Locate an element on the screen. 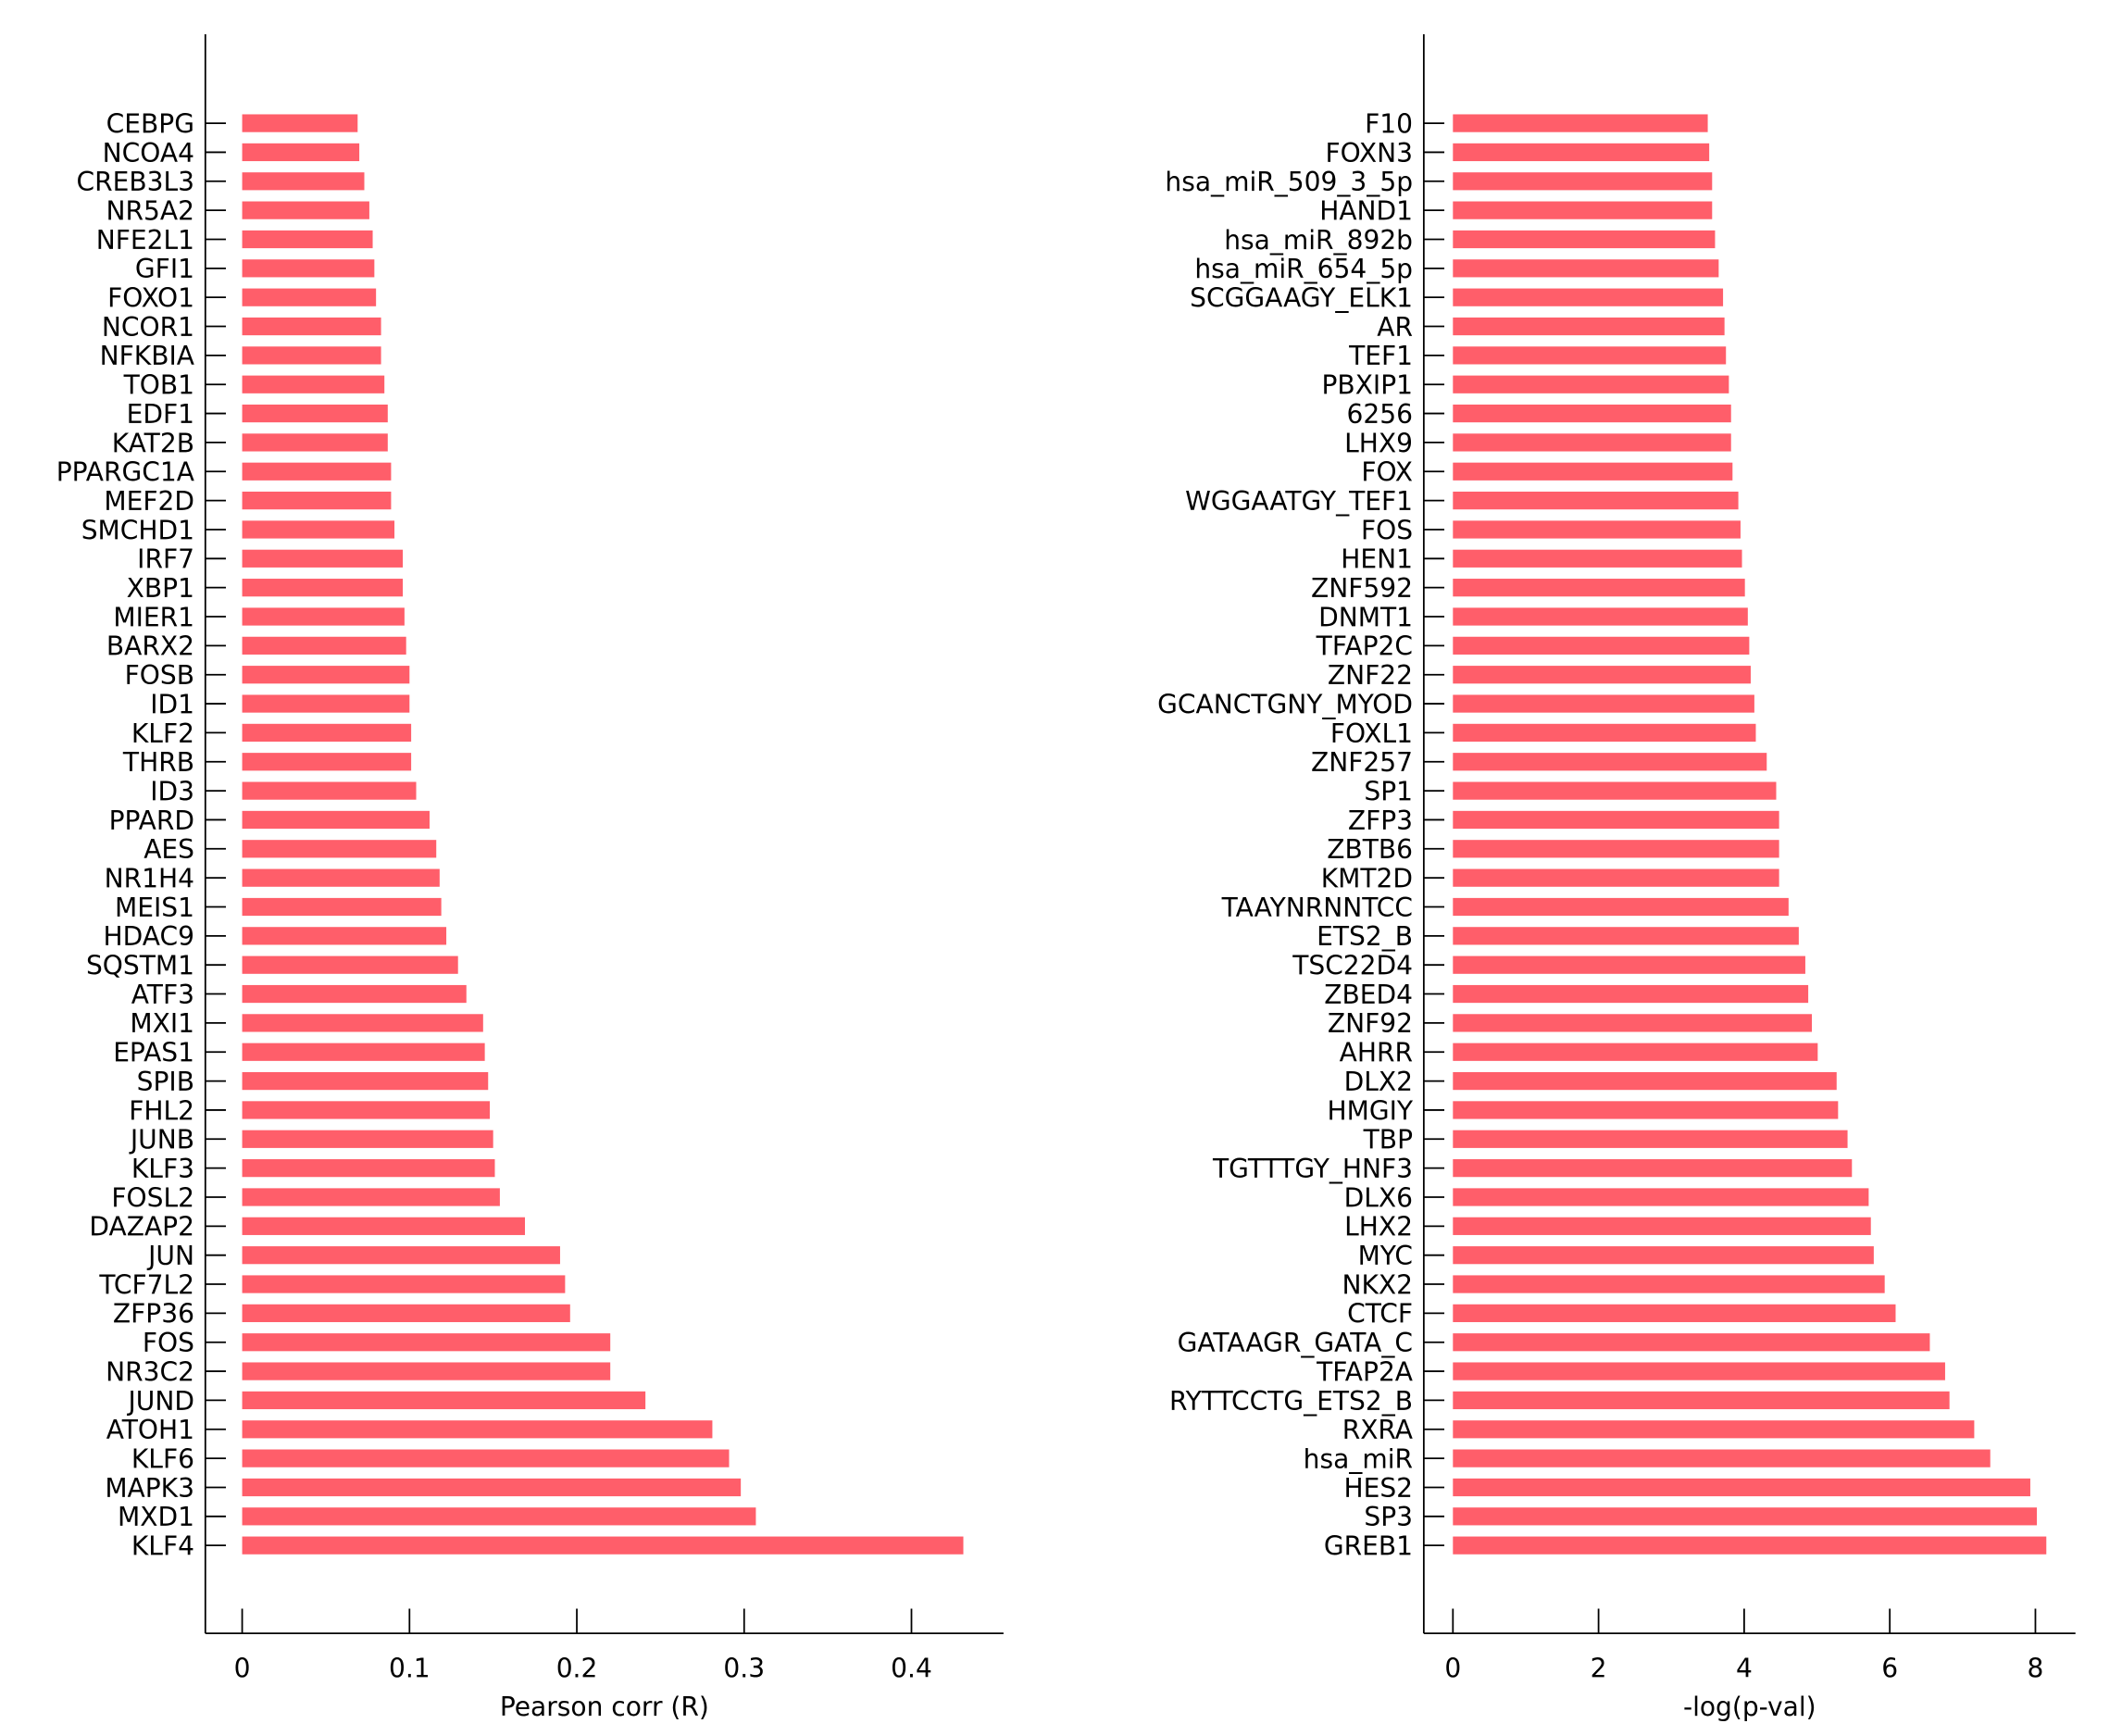  y-tick-label: MIER1 is located at coordinates (153, 617).